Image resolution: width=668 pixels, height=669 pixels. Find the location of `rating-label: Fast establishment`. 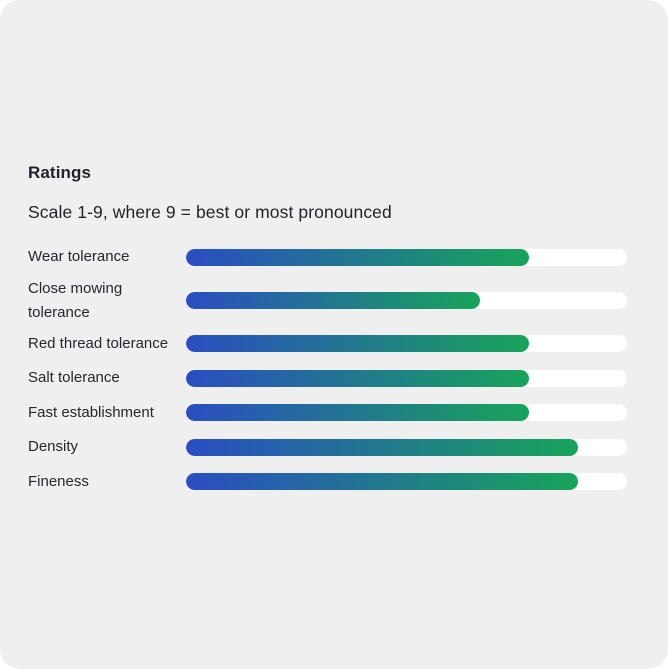

rating-label: Fast establishment is located at coordinates (91, 412).